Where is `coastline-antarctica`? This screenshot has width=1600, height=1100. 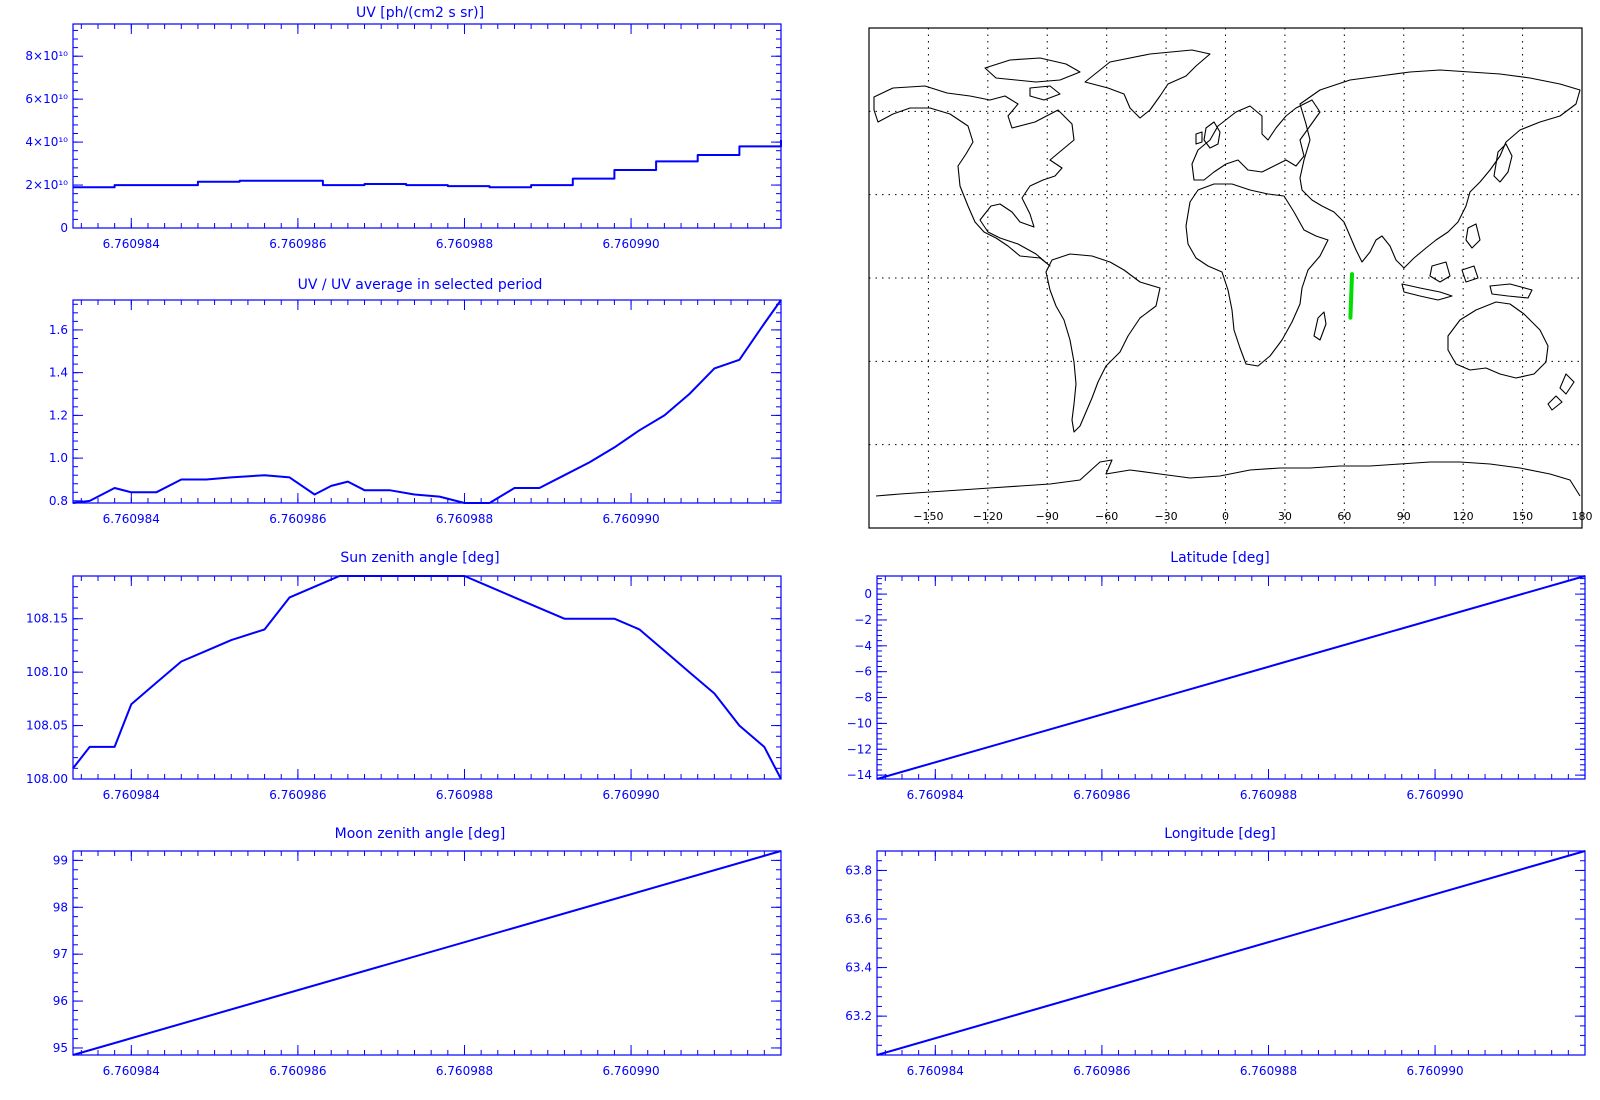 coastline-antarctica is located at coordinates (1228, 478).